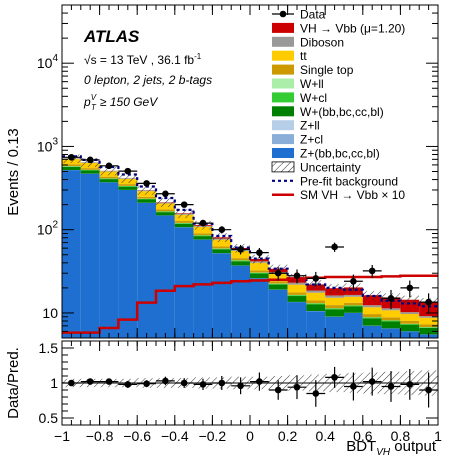 Image resolution: width=474 pixels, height=455 pixels. Describe the element at coordinates (48, 145) in the screenshot. I see `y-tick-label: 10³` at that location.